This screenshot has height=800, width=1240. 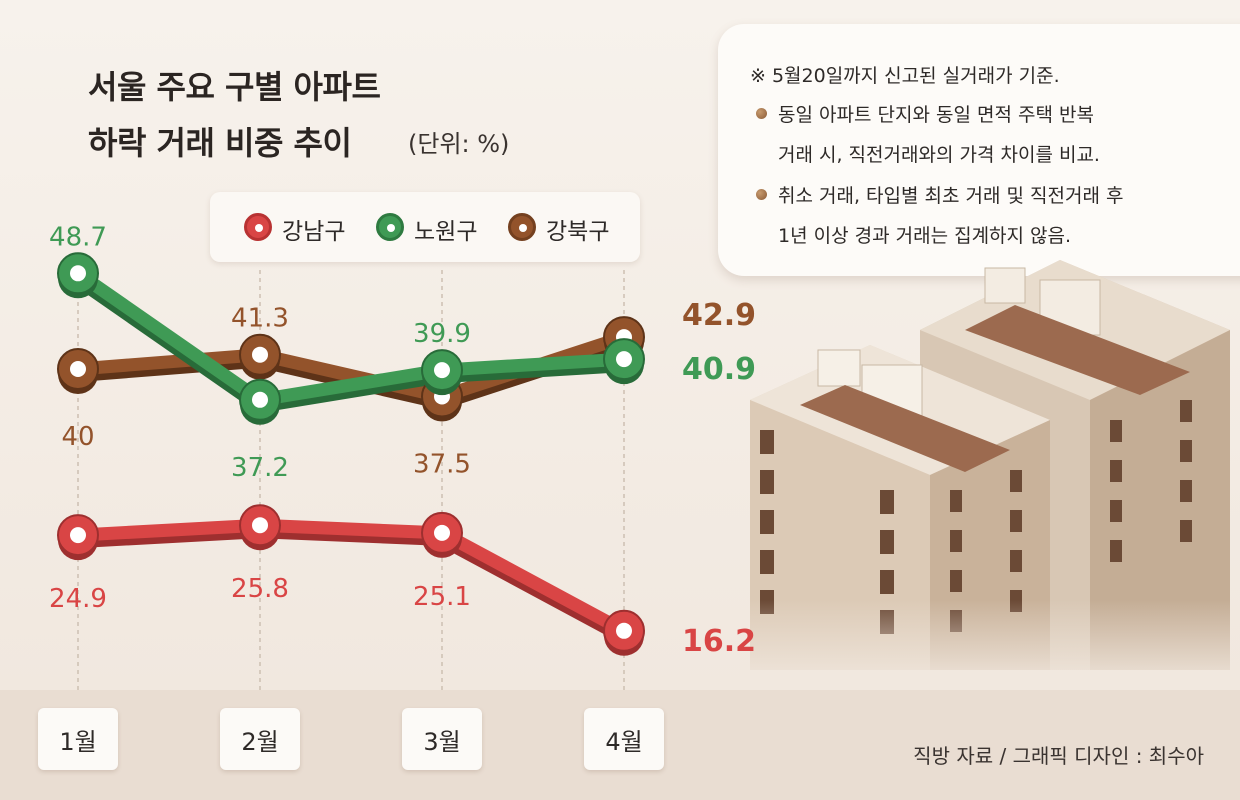 I want to click on data-label: 39.9, so click(x=442, y=334).